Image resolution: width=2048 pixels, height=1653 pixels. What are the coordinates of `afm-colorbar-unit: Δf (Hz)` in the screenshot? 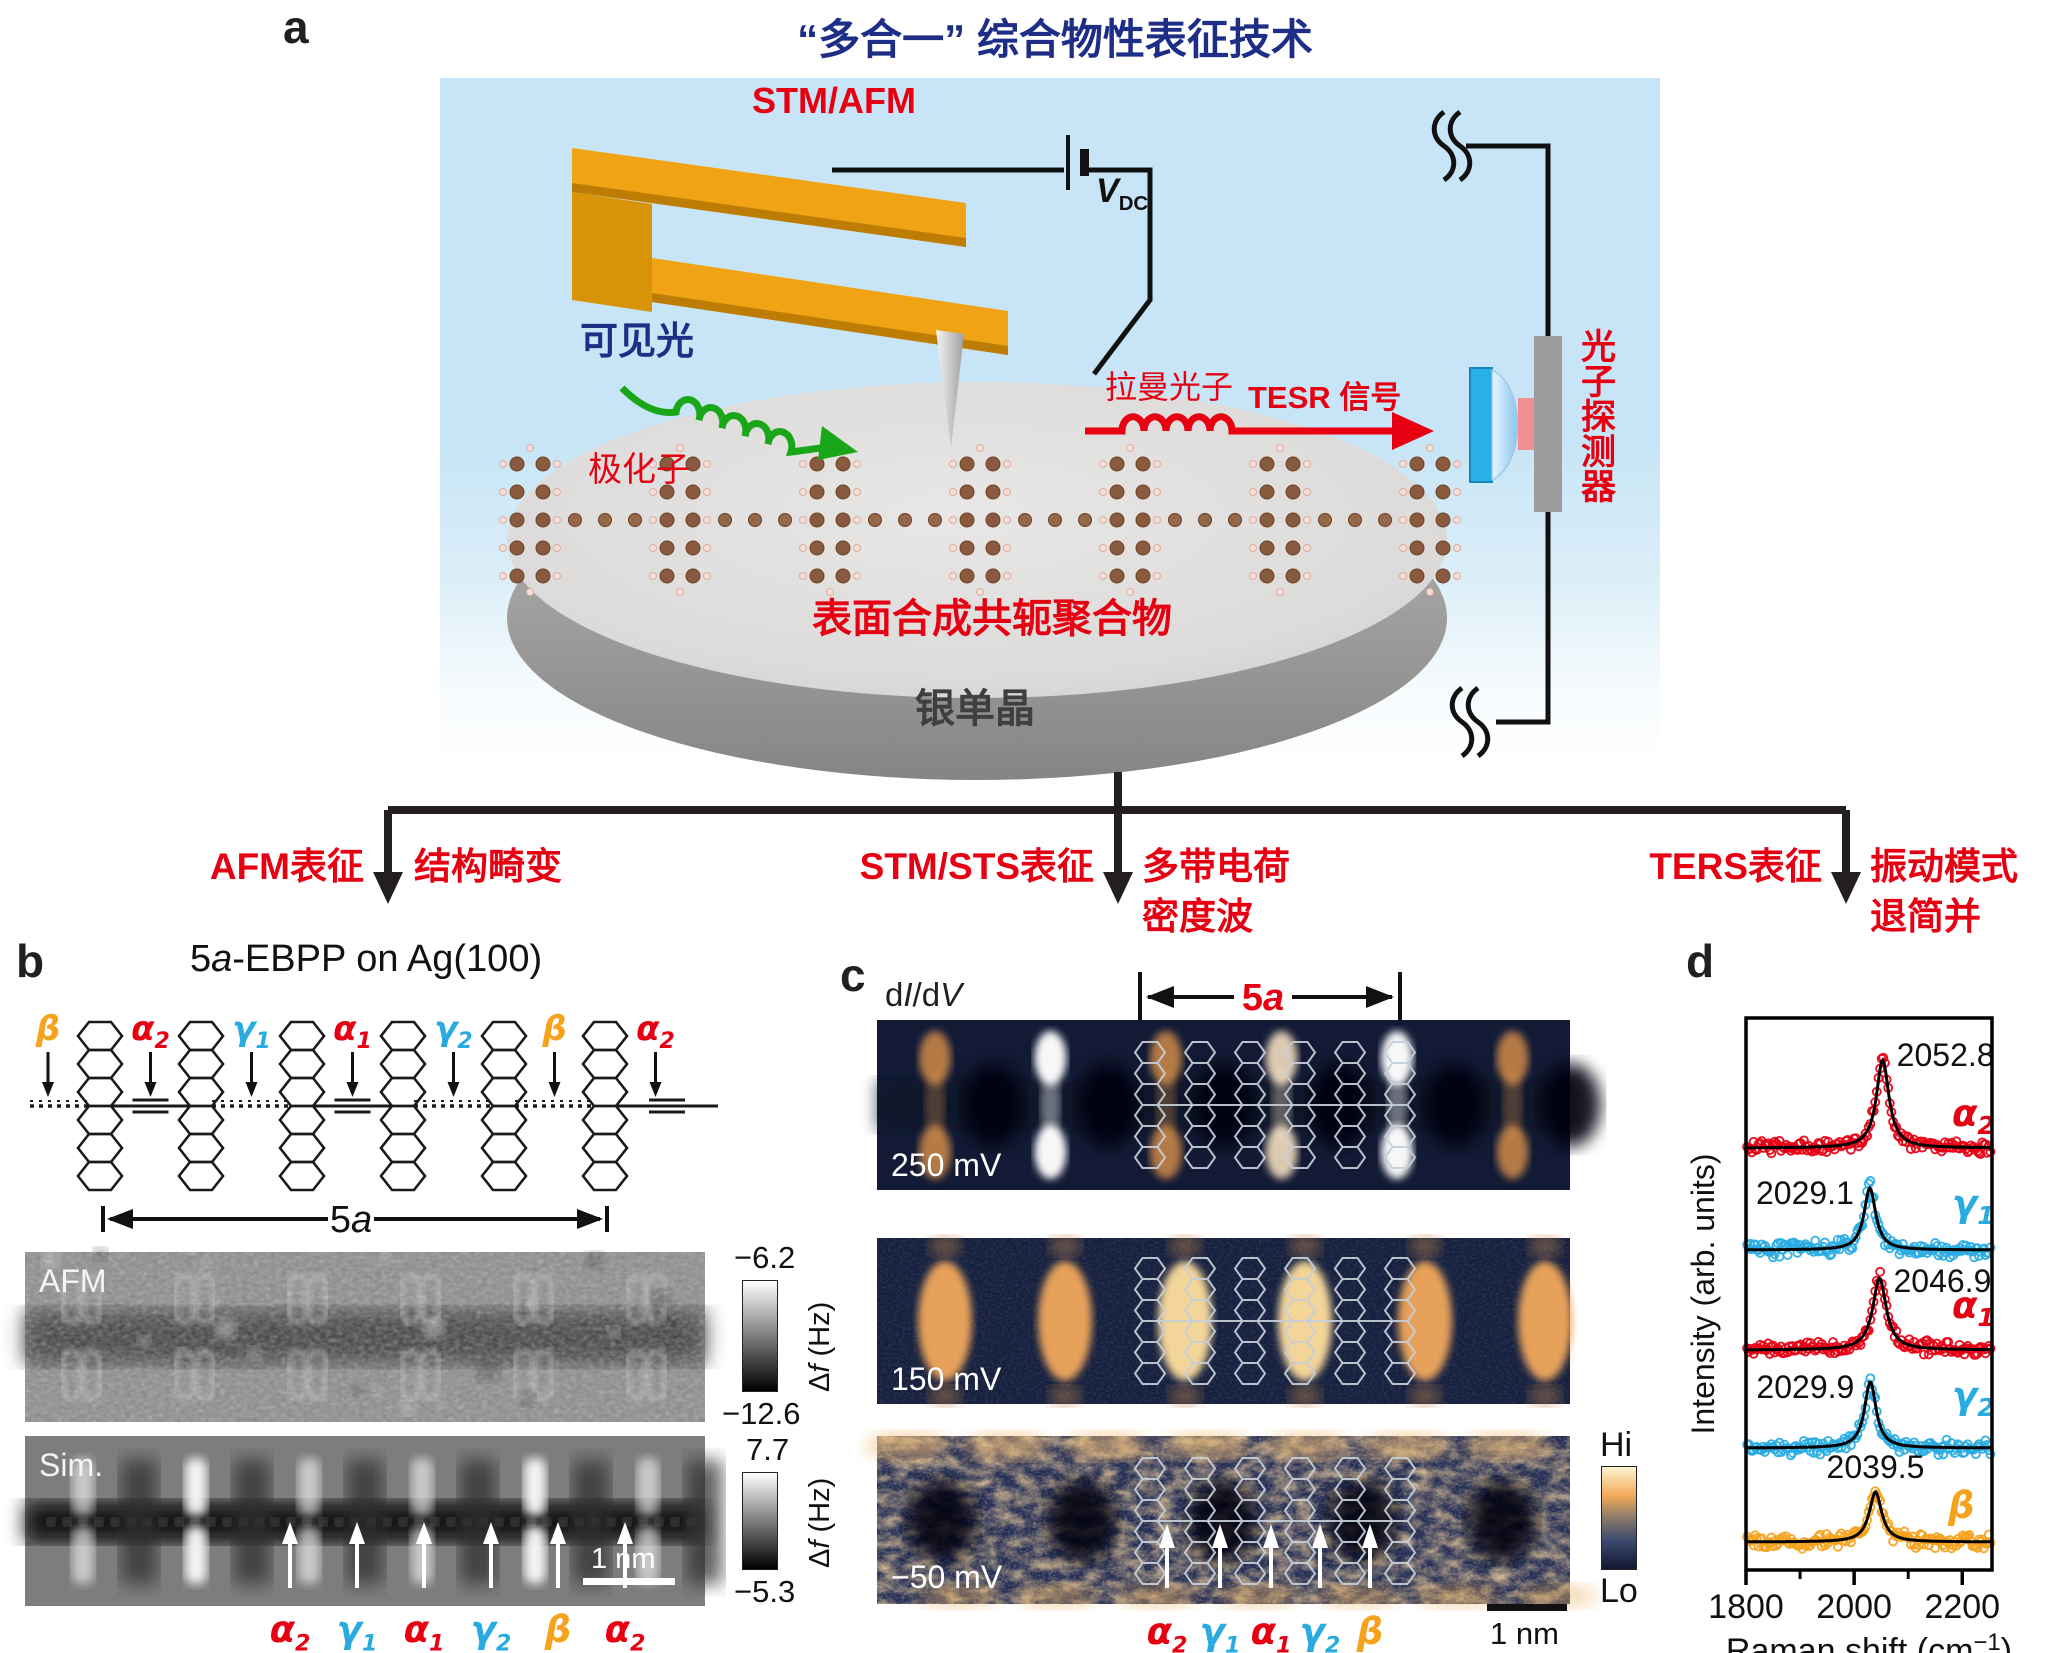 It's located at (820, 1346).